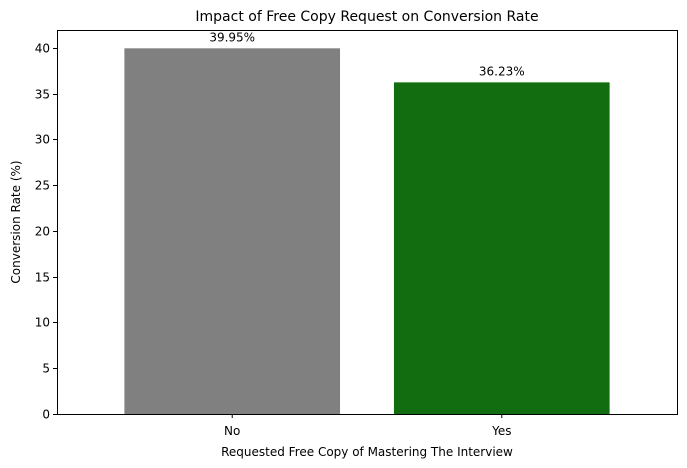 Image resolution: width=687 pixels, height=468 pixels. I want to click on x-axis: No Yes, so click(367, 426).